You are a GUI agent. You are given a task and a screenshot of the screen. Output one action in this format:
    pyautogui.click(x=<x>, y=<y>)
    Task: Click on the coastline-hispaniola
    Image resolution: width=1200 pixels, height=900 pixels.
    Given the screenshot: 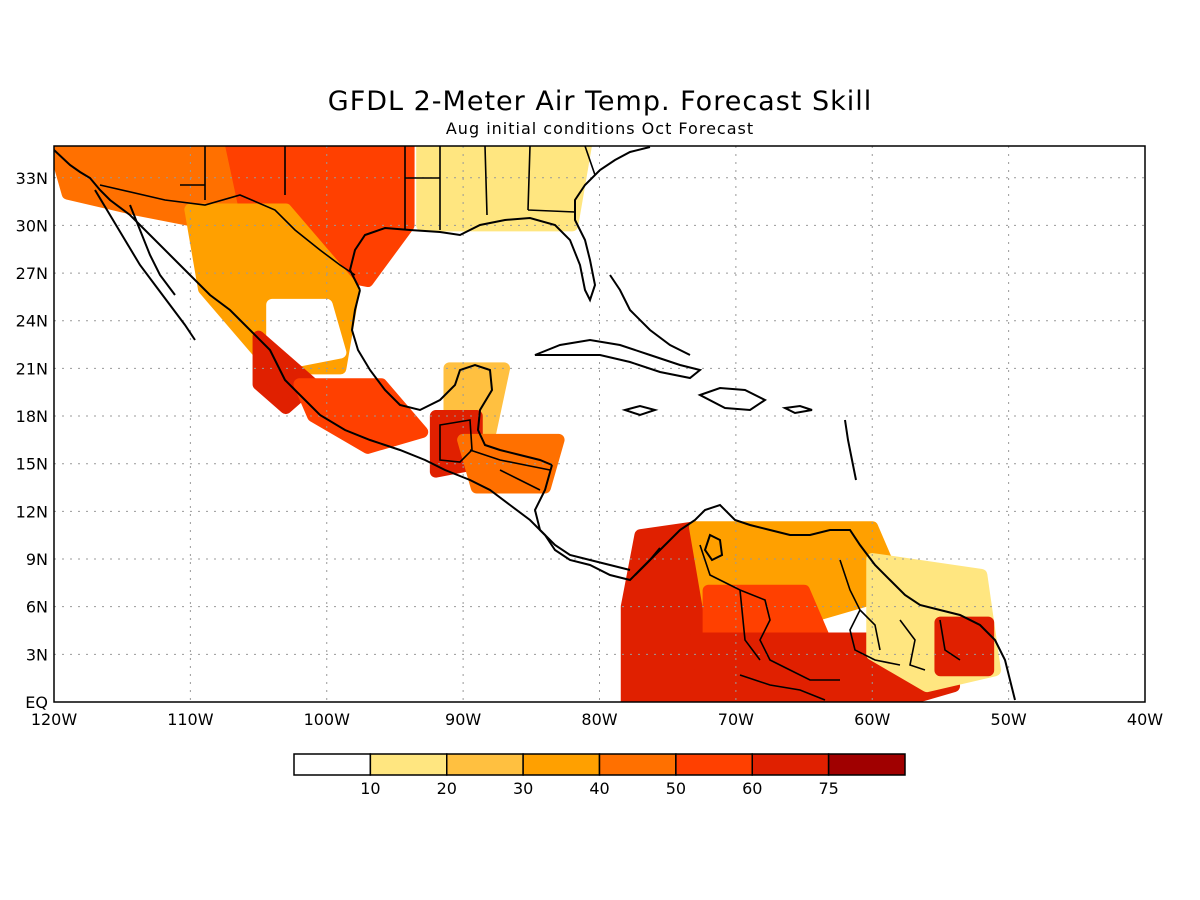 What is the action you would take?
    pyautogui.click(x=732, y=399)
    